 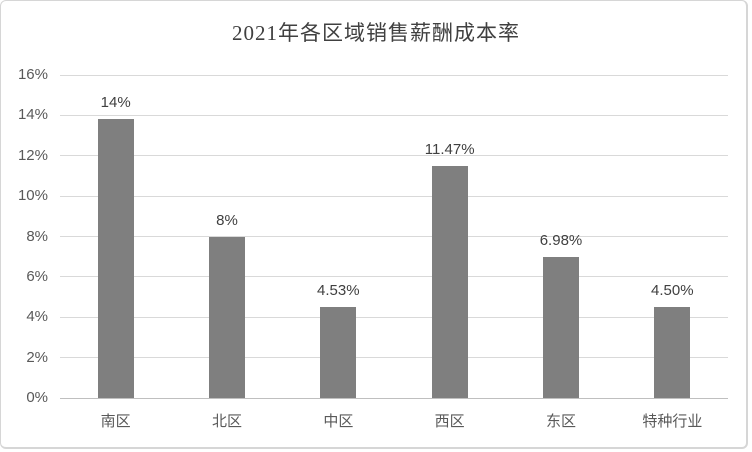 What do you see at coordinates (672, 291) in the screenshot?
I see `bar-data-label: 4.50%` at bounding box center [672, 291].